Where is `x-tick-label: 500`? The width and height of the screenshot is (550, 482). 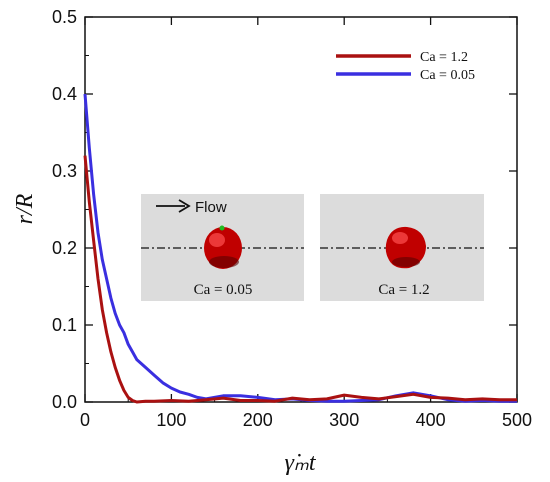 x-tick-label: 500 is located at coordinates (517, 420).